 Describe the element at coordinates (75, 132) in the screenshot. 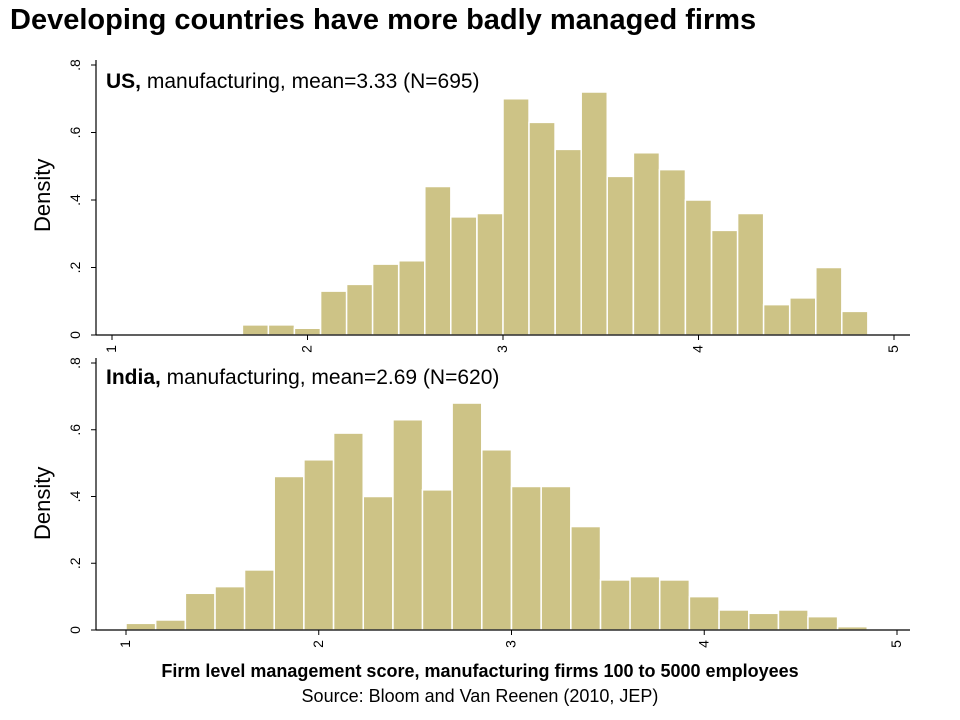

I see `us-y-tick-label: .6` at that location.